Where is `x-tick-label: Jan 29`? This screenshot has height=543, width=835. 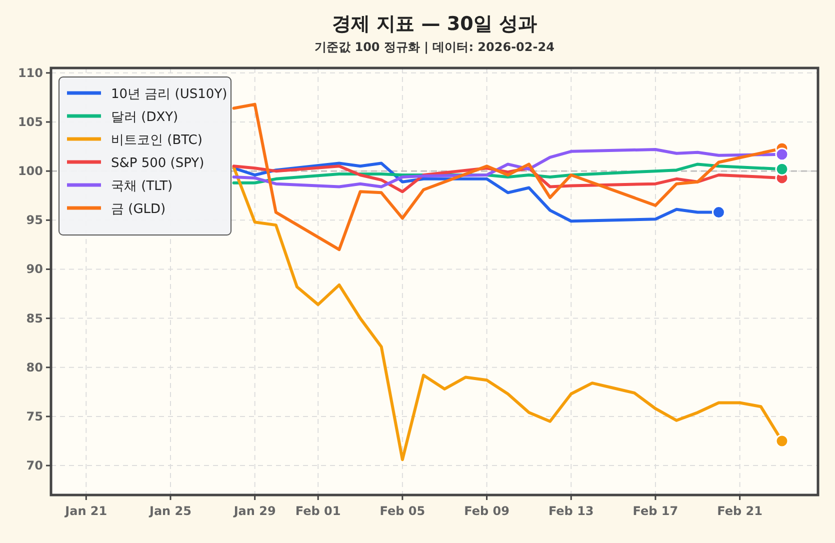
x-tick-label: Jan 29 is located at coordinates (254, 511).